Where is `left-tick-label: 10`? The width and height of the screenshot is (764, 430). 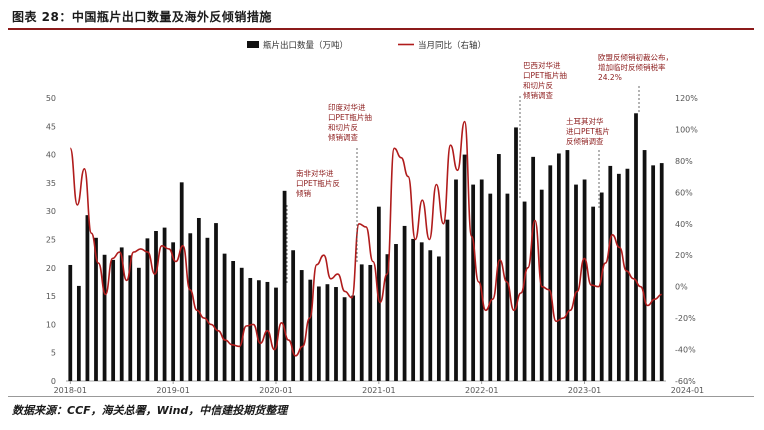
left-tick-label: 10 is located at coordinates (51, 324).